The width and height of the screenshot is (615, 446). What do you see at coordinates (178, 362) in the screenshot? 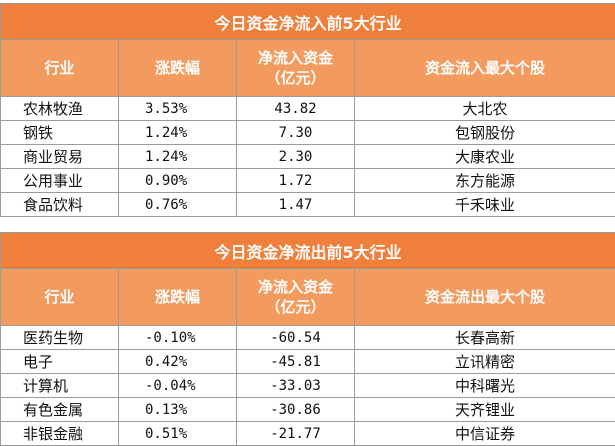
I see `change-cell: 0.42%` at bounding box center [178, 362].